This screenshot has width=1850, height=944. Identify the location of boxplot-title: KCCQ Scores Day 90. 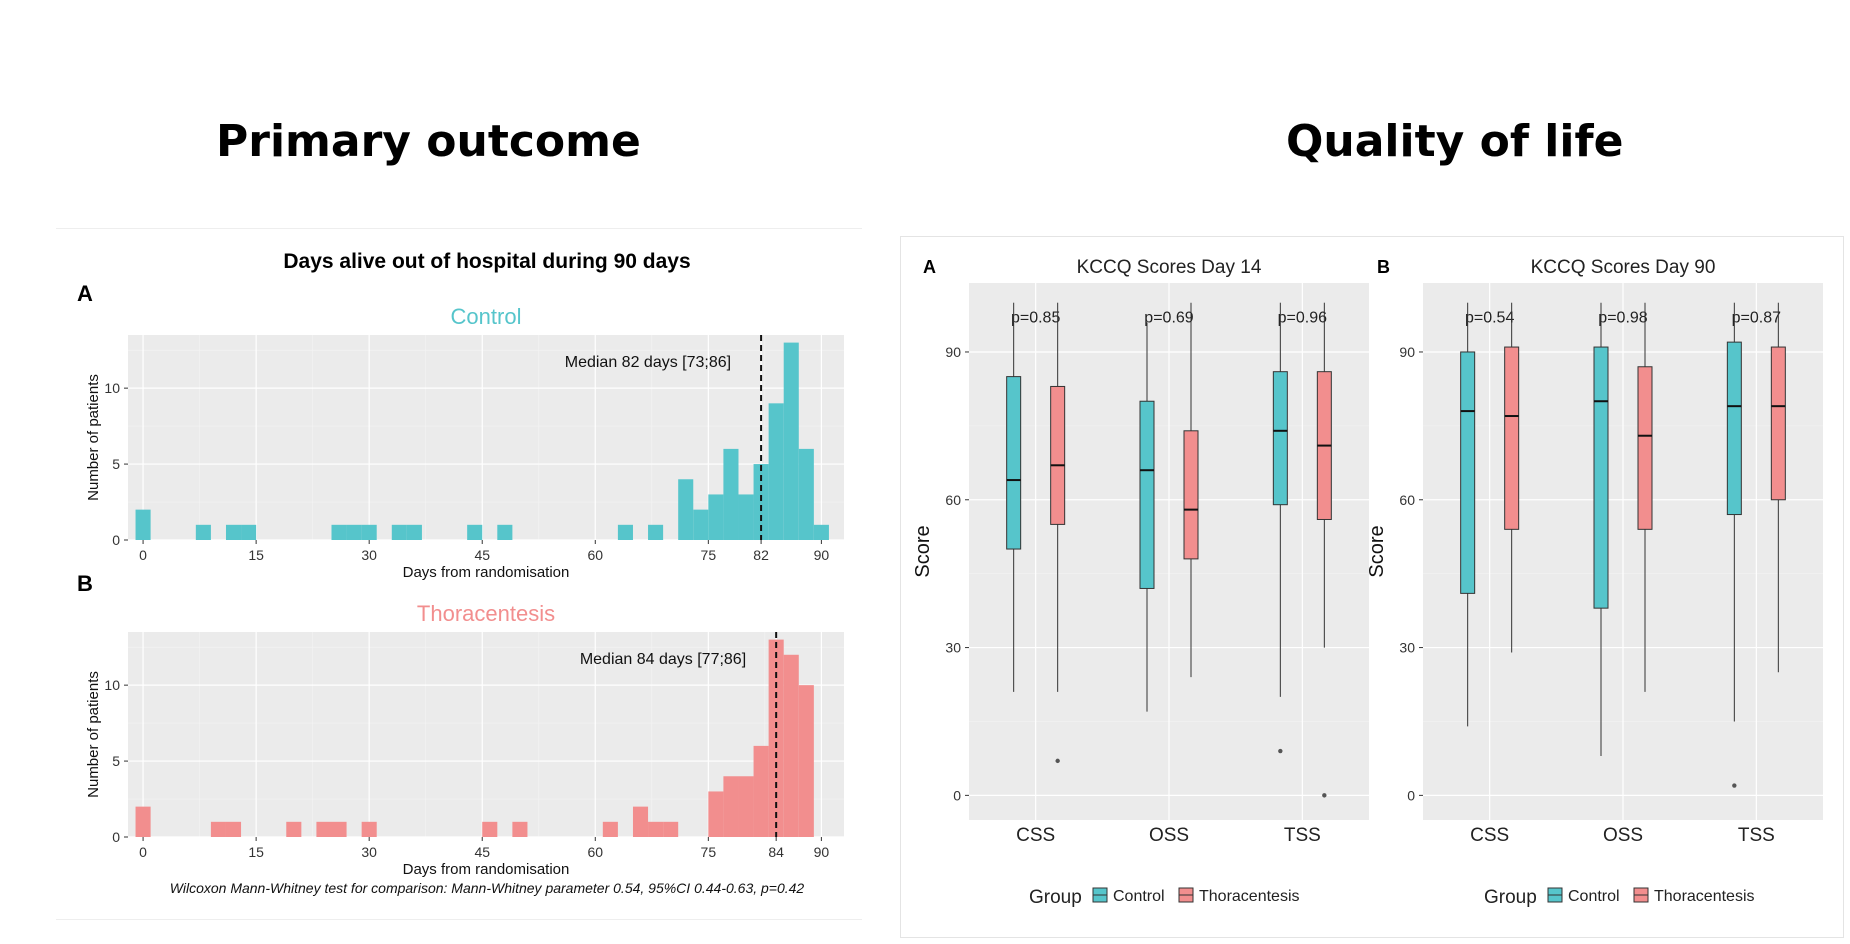
(1623, 267).